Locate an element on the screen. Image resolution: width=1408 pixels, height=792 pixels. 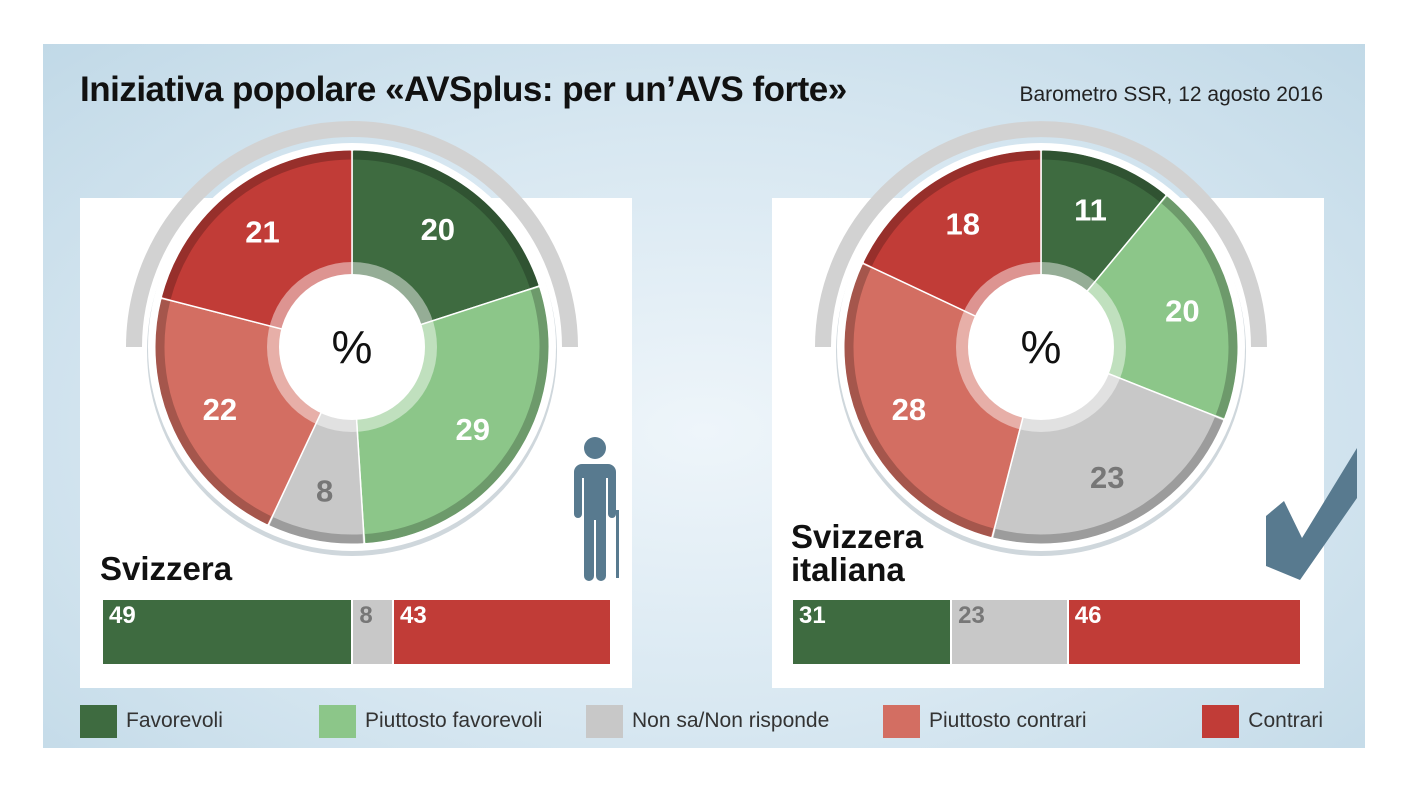
legend-item: Piuttosto favorevoli is located at coordinates (430, 721).